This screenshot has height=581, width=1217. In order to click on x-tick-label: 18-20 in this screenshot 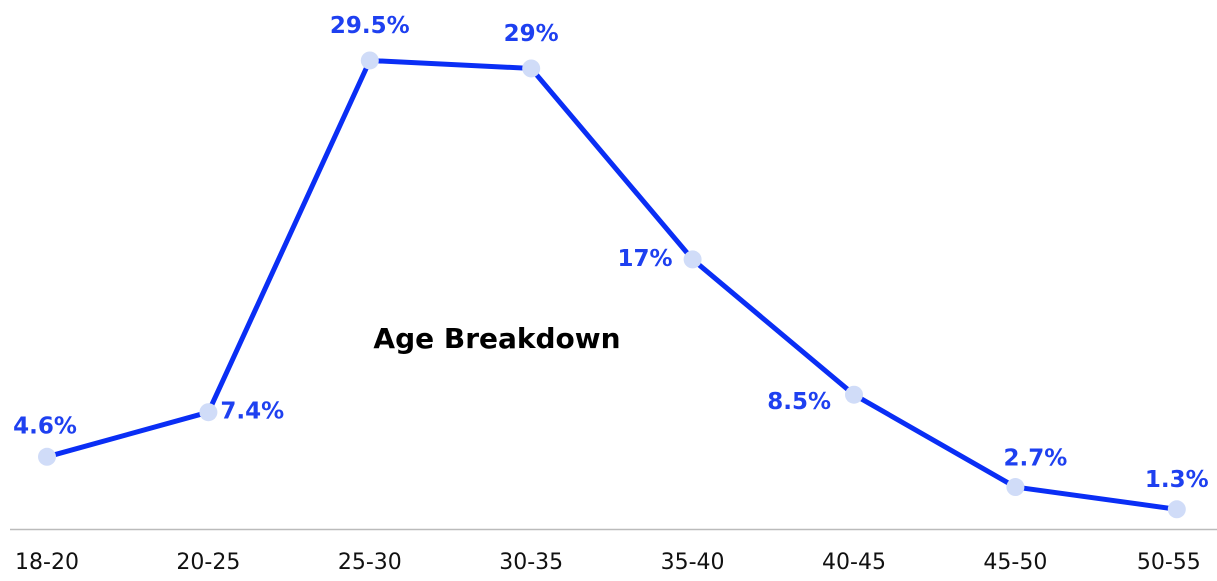, I will do `click(47, 562)`.